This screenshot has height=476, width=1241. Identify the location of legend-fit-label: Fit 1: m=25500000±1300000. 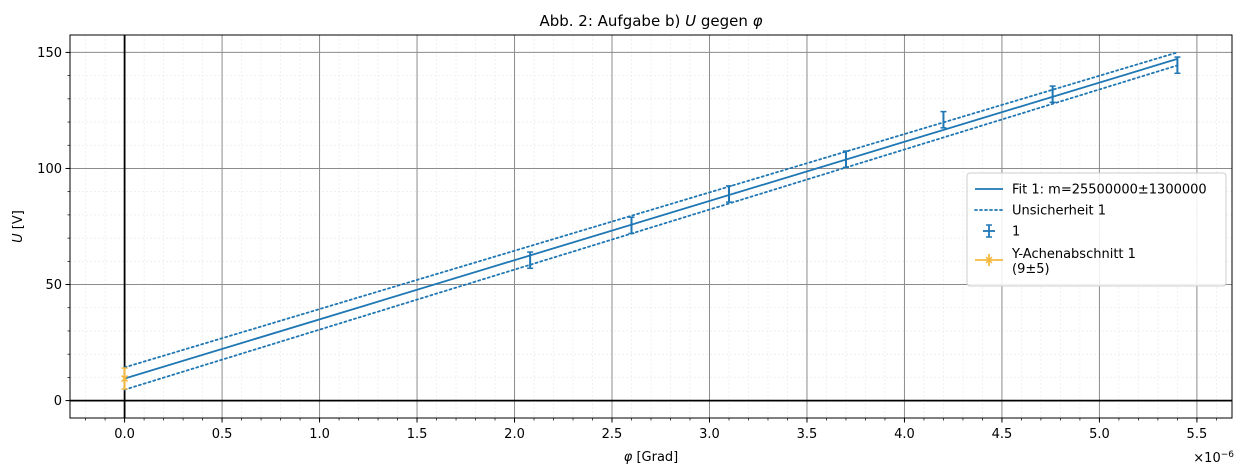
(1109, 190).